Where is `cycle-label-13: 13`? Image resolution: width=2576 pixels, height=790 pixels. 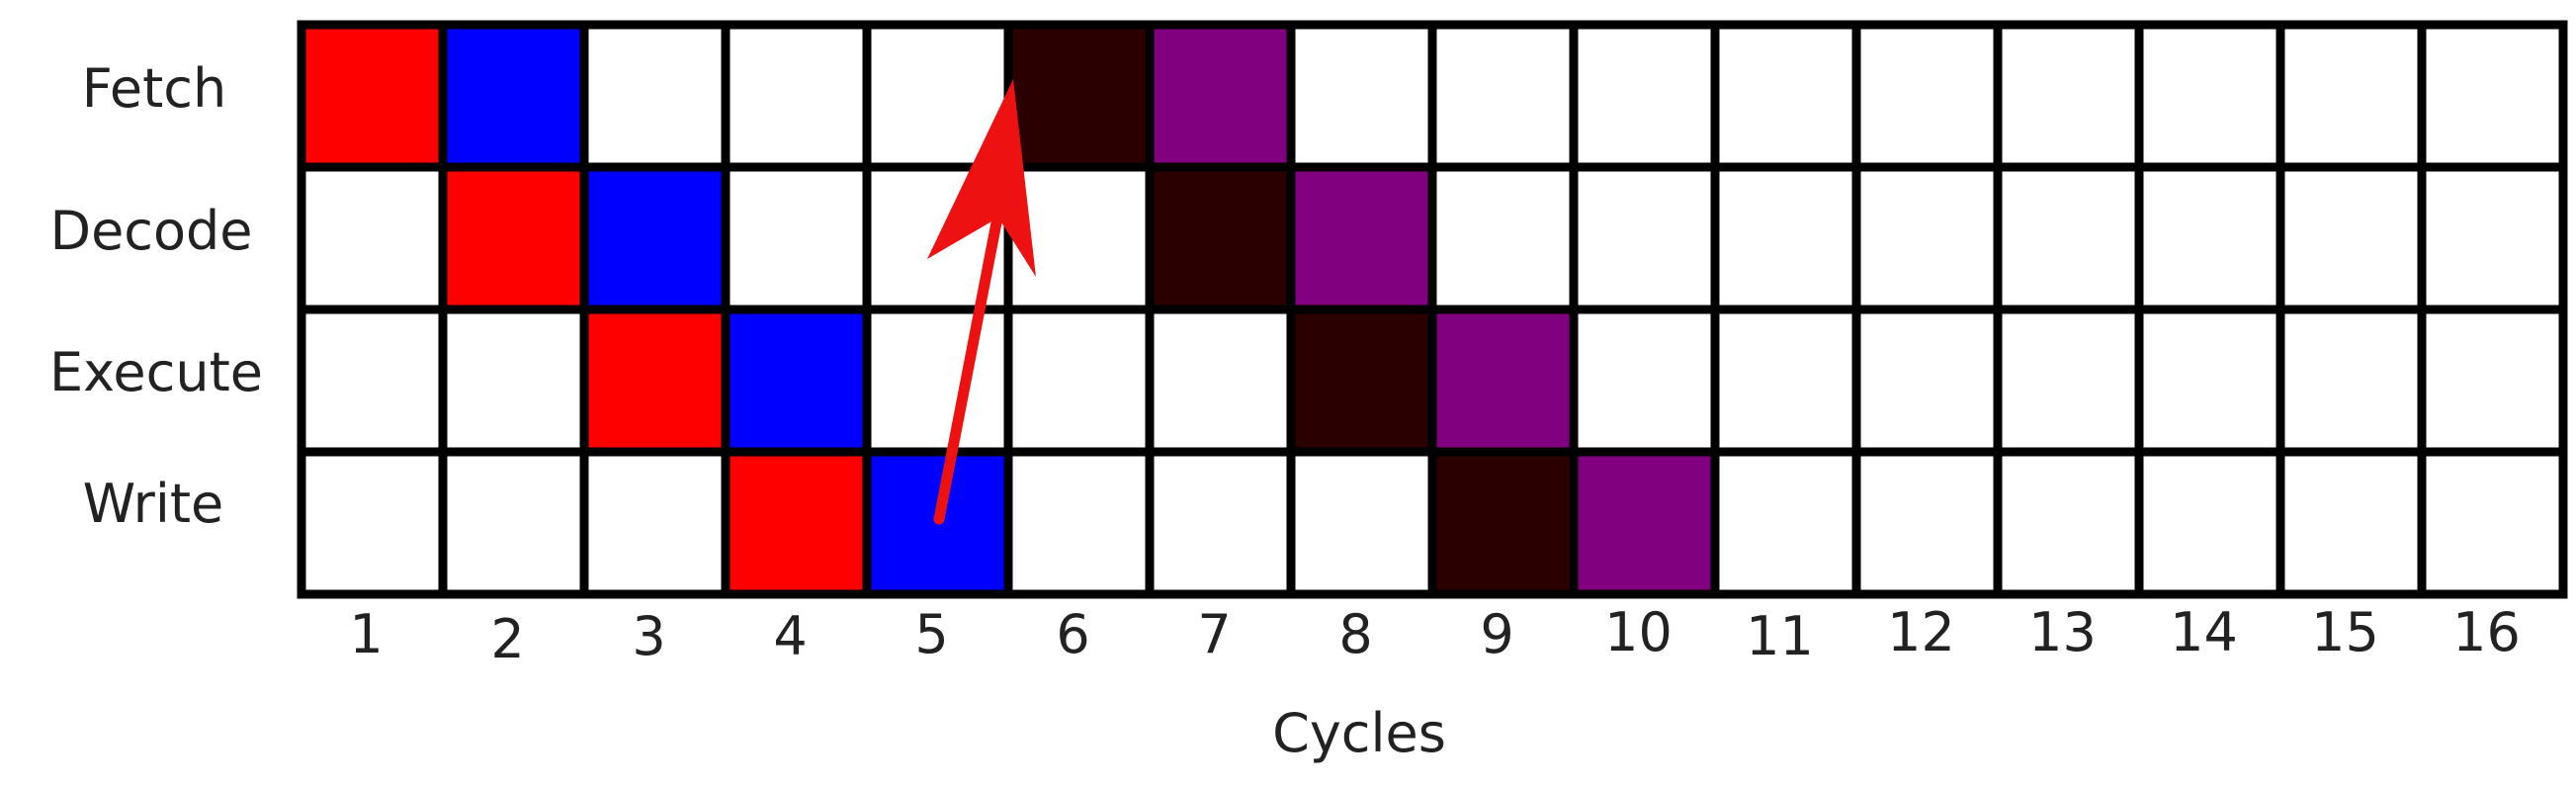 cycle-label-13: 13 is located at coordinates (2062, 632).